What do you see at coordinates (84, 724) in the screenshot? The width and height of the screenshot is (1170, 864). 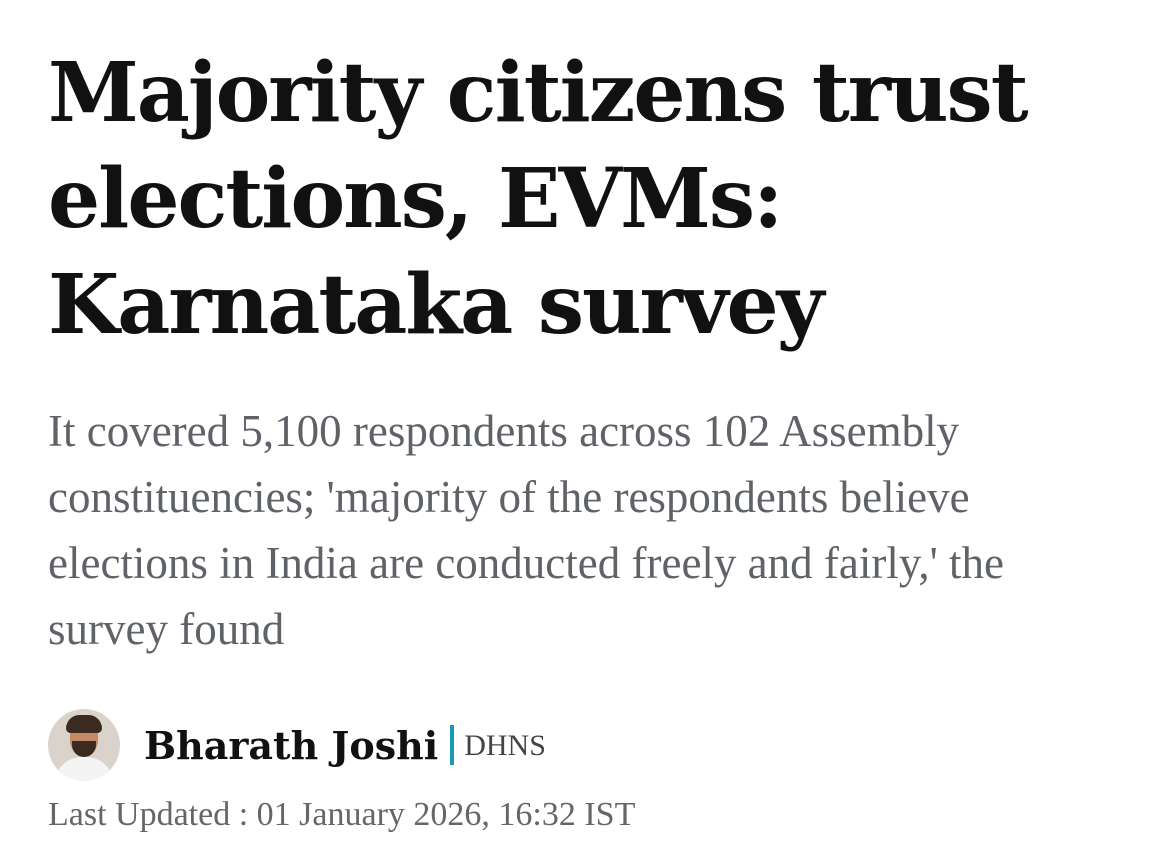 I see `avatar-hair` at bounding box center [84, 724].